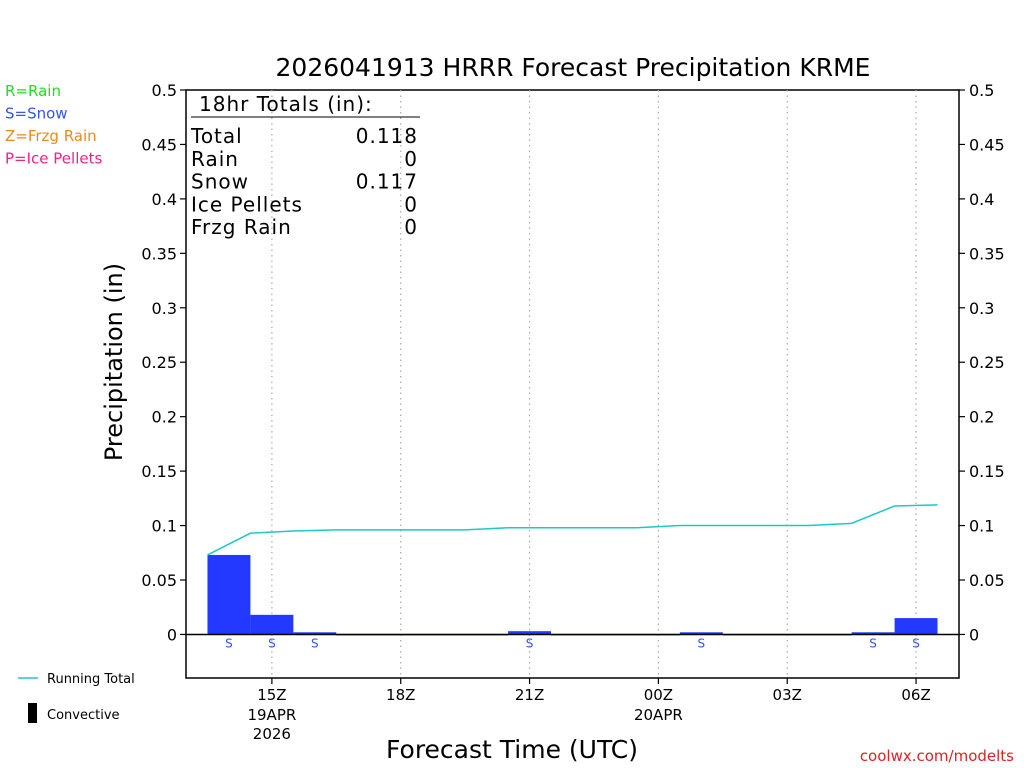 Image resolution: width=1024 pixels, height=768 pixels. Describe the element at coordinates (387, 182) in the screenshot. I see `totals-row-value: 0.117` at that location.